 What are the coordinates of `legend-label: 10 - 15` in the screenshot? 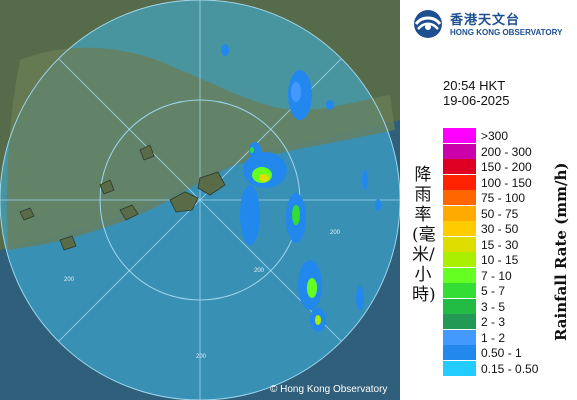 It's located at (500, 260).